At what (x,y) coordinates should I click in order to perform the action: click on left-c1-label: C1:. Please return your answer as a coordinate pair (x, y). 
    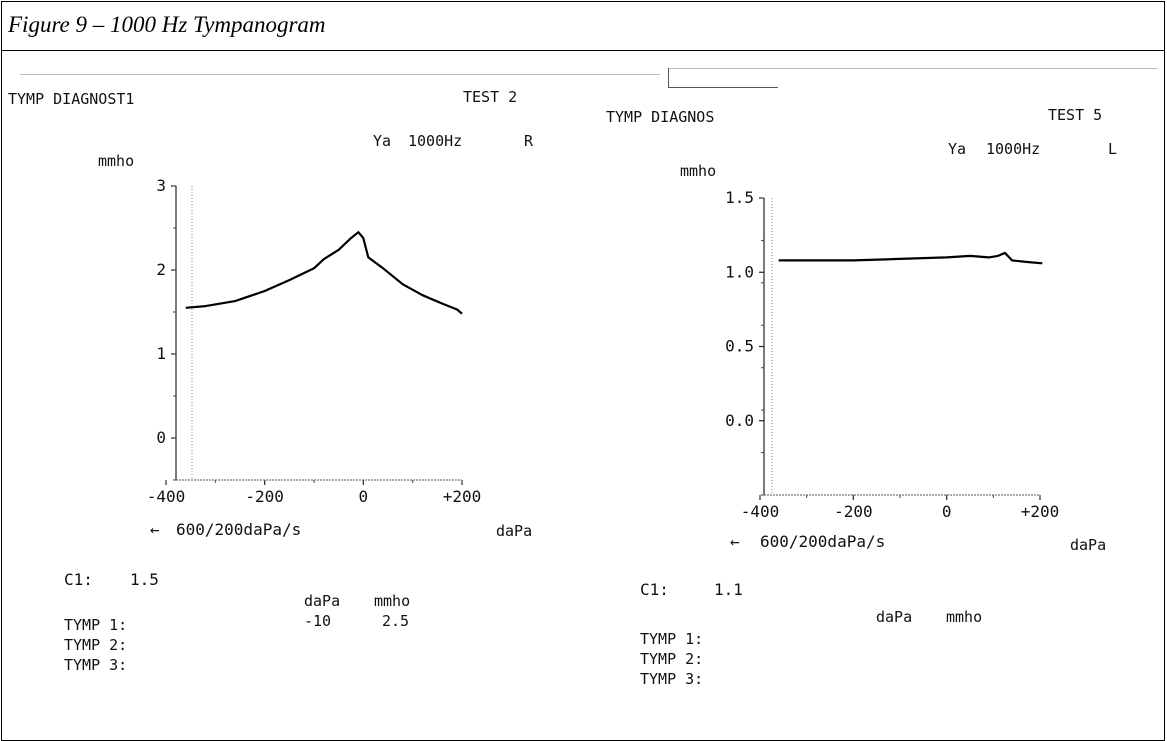
    Looking at the image, I should click on (78, 579).